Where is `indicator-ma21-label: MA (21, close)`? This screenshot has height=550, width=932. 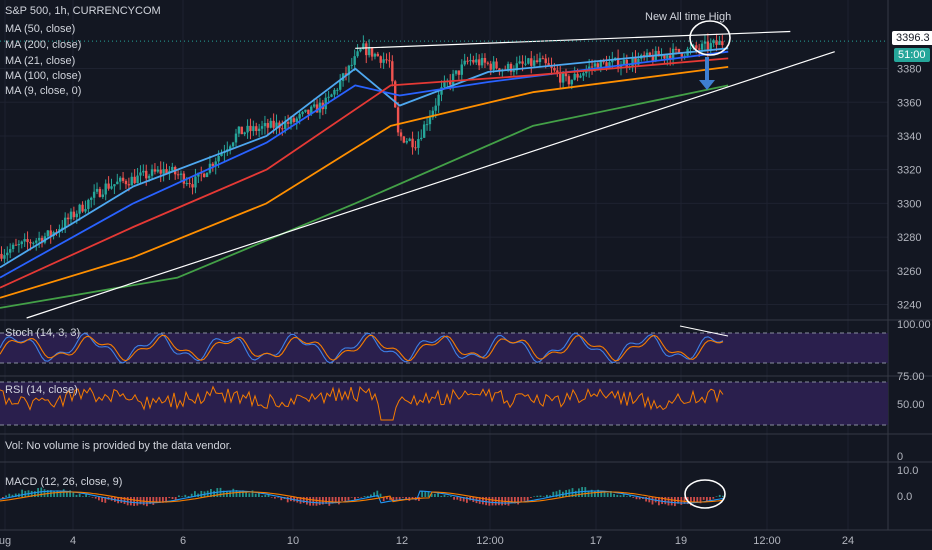
indicator-ma21-label: MA (21, close) is located at coordinates (40, 61).